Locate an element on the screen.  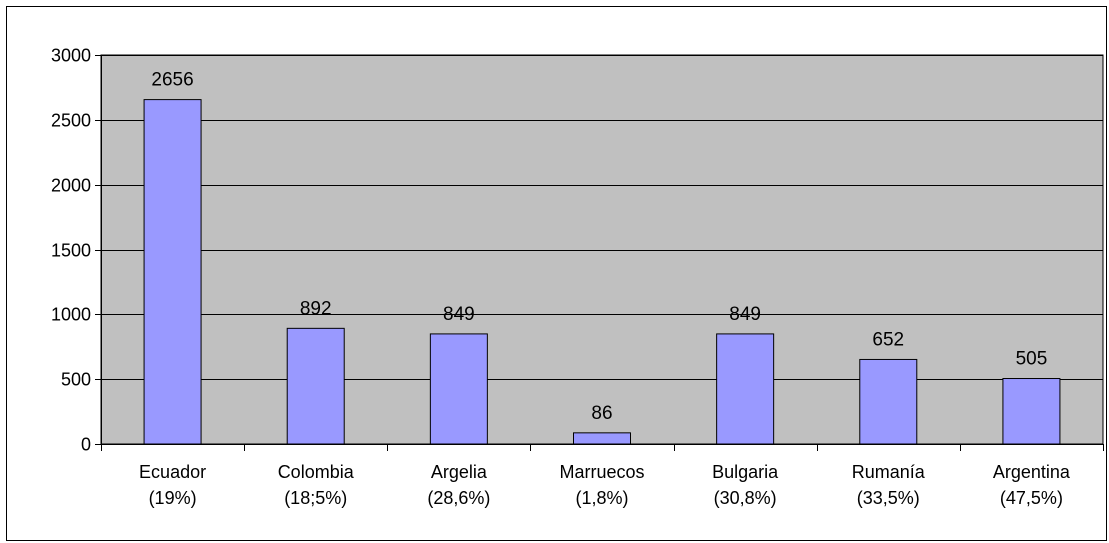
x-category-label: (47,5%) is located at coordinates (1031, 498).